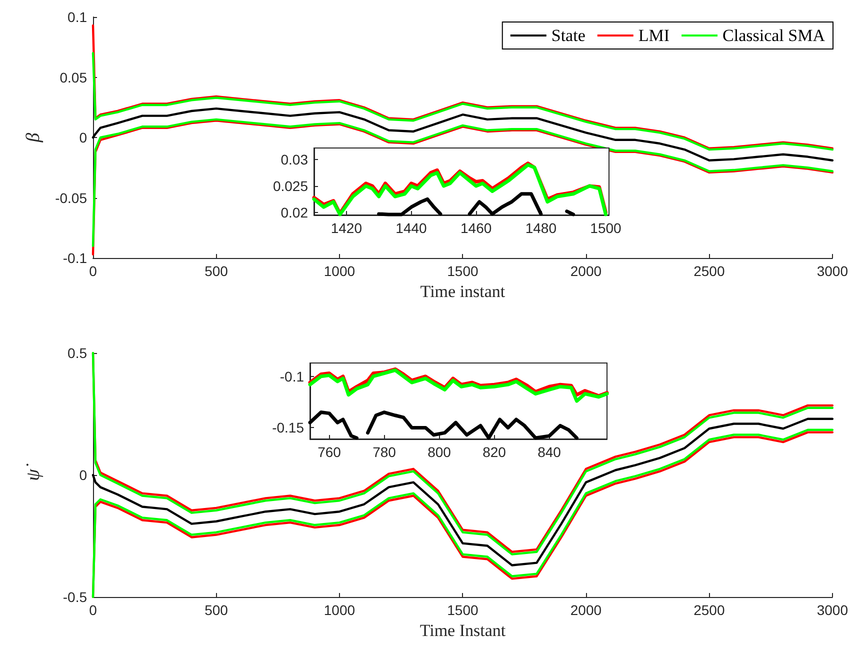  What do you see at coordinates (463, 630) in the screenshot?
I see `x-axis-title: Time Instant` at bounding box center [463, 630].